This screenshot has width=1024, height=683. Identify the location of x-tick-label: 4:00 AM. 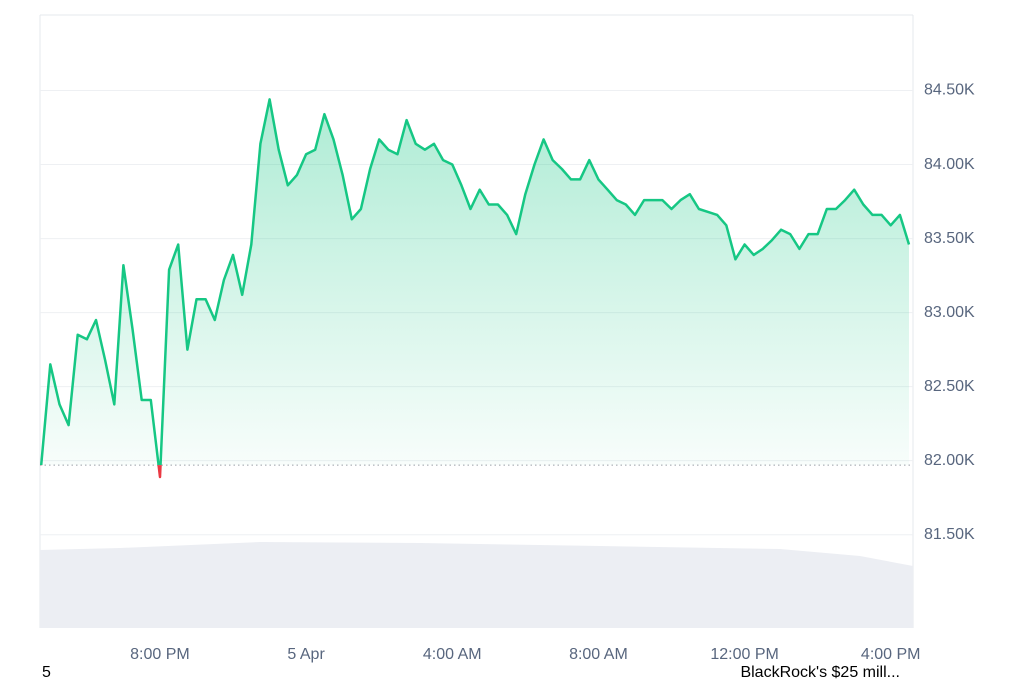
(452, 654).